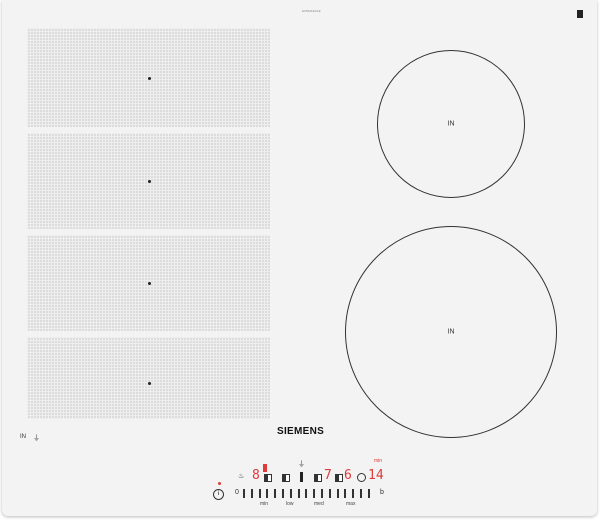 Image resolution: width=600 pixels, height=529 pixels. What do you see at coordinates (361, 477) in the screenshot?
I see `clock-icon` at bounding box center [361, 477].